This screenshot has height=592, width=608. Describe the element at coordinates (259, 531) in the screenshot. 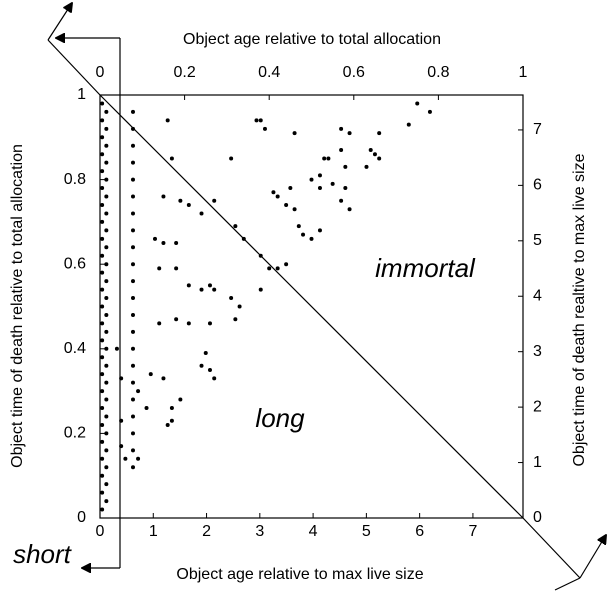

I see `x-tick-label: 3` at that location.